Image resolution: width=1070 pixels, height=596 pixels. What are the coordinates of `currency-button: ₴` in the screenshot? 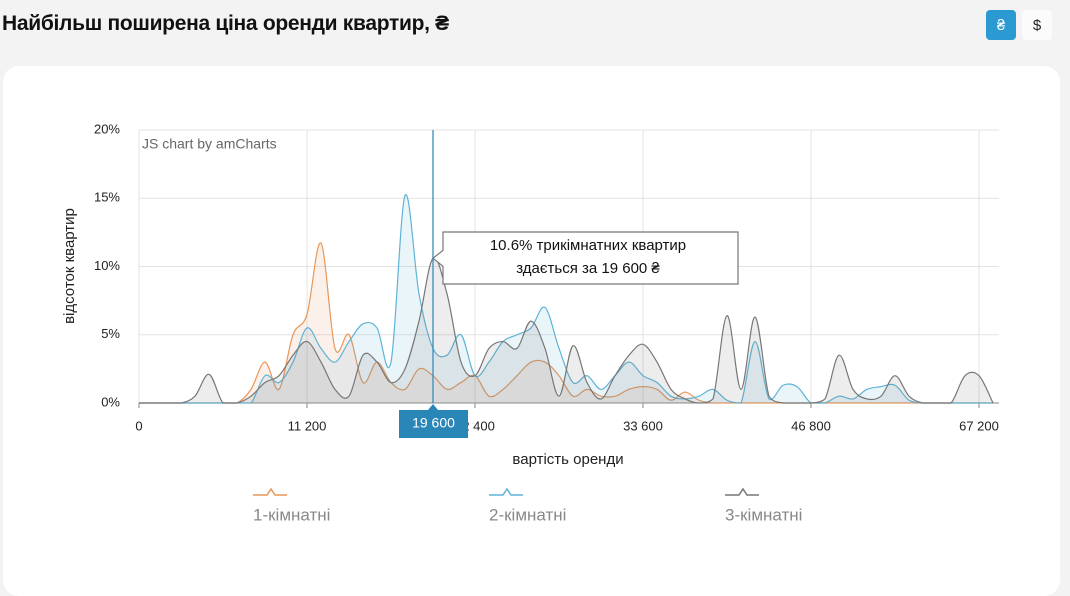 It's located at (1001, 25).